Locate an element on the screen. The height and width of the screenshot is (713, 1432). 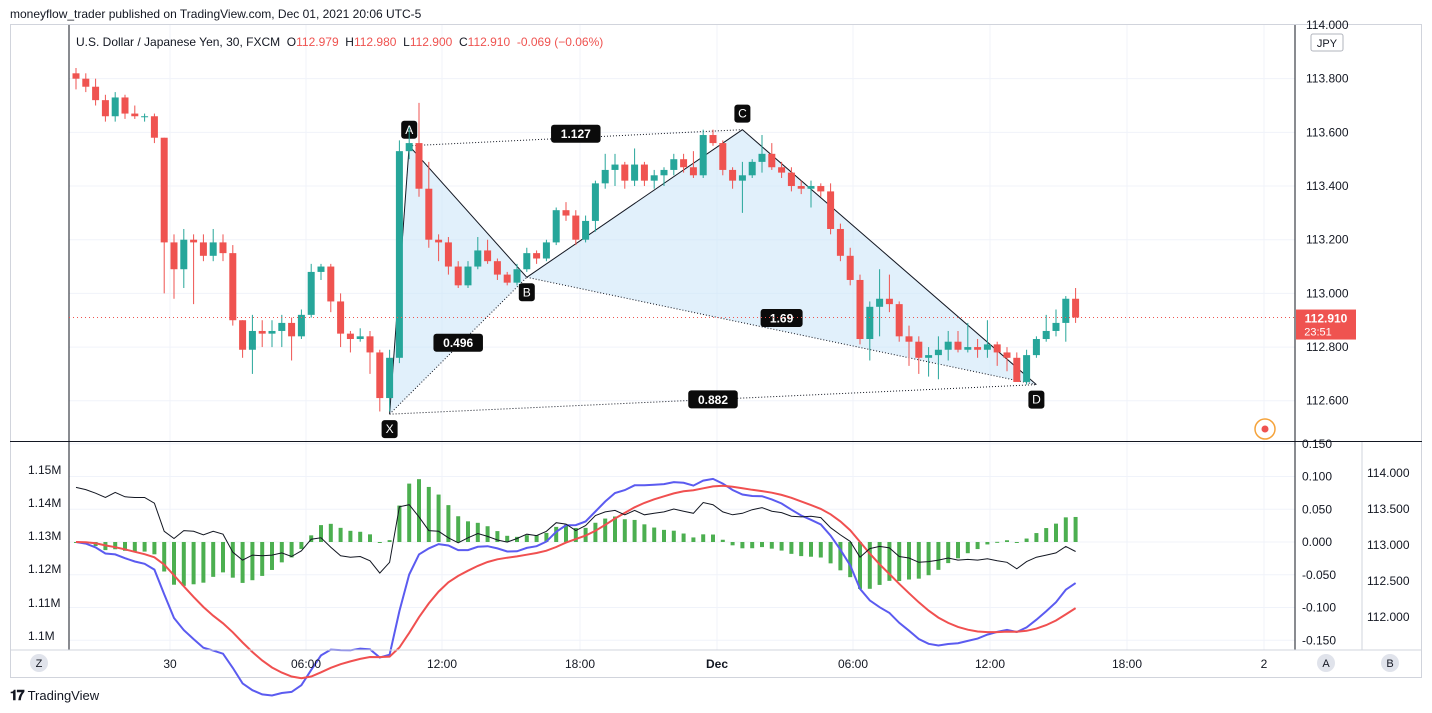
ratio-label: 0.496 is located at coordinates (458, 343).